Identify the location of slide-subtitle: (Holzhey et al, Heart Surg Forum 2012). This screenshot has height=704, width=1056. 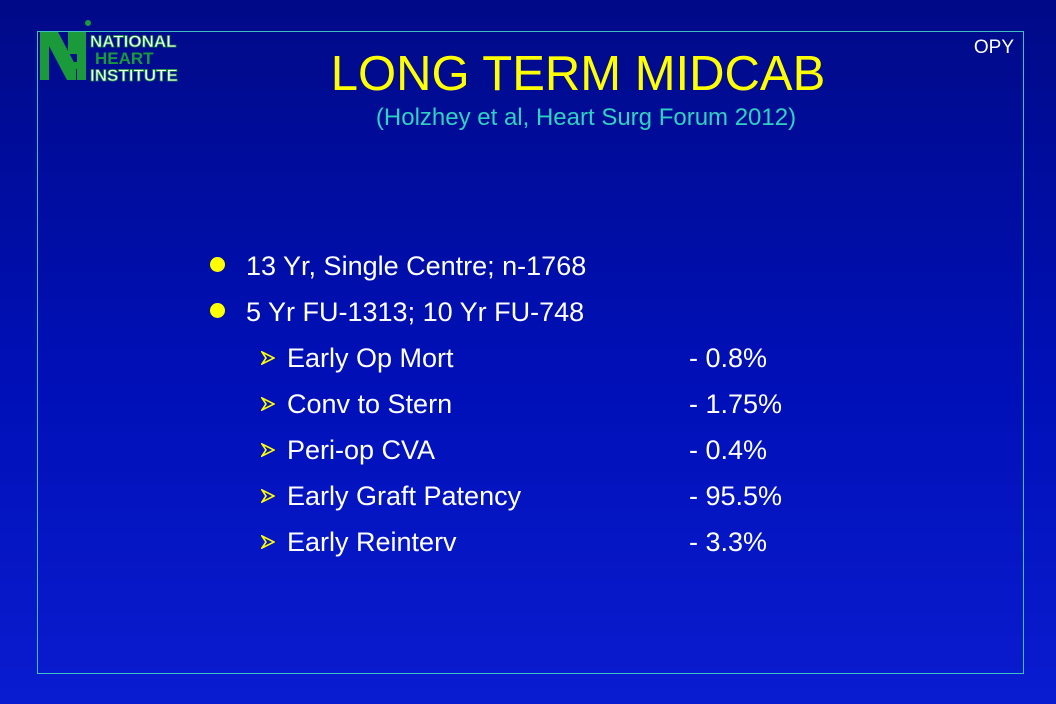
(586, 117).